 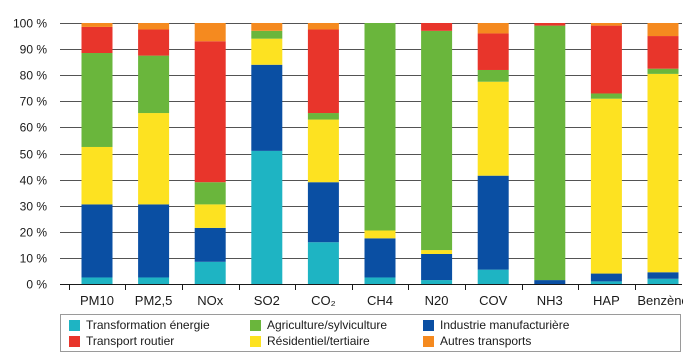 What do you see at coordinates (380, 300) in the screenshot?
I see `x-tick-label: CH4` at bounding box center [380, 300].